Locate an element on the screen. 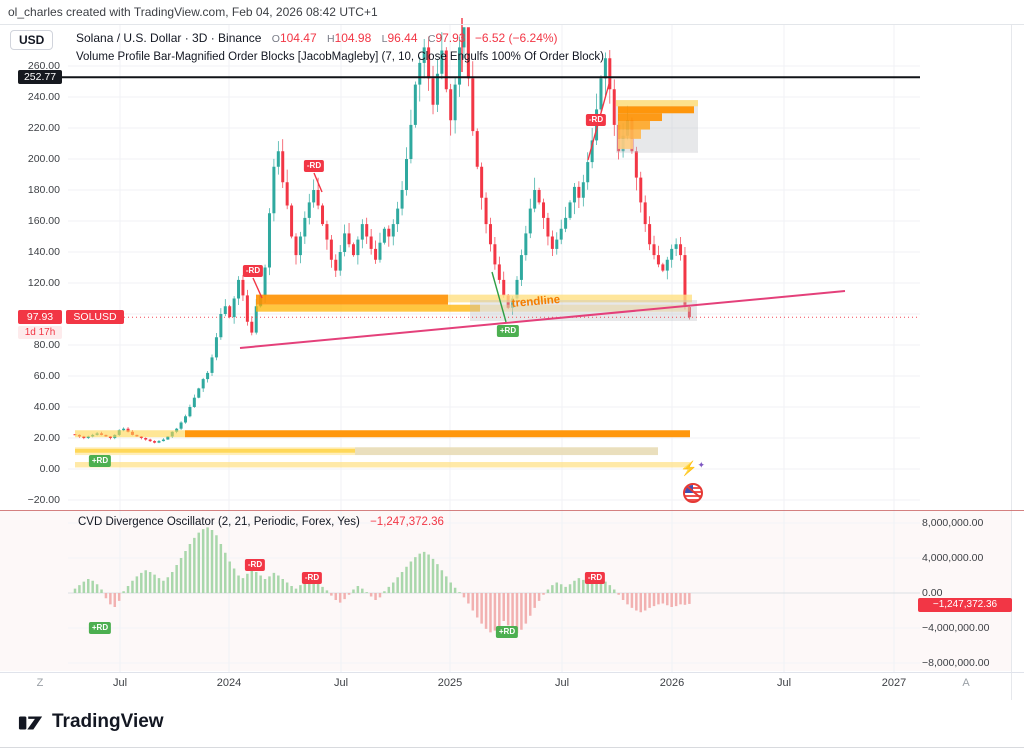 Image resolution: width=1024 pixels, height=751 pixels. ohlc-high-value: 104.98 is located at coordinates (353, 38).